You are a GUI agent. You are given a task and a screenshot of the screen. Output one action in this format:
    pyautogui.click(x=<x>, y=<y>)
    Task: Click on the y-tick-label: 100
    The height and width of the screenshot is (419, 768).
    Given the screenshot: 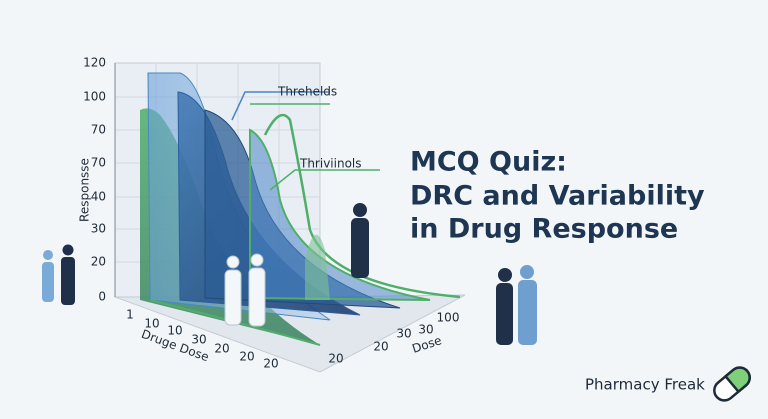 What is the action you would take?
    pyautogui.click(x=94, y=97)
    